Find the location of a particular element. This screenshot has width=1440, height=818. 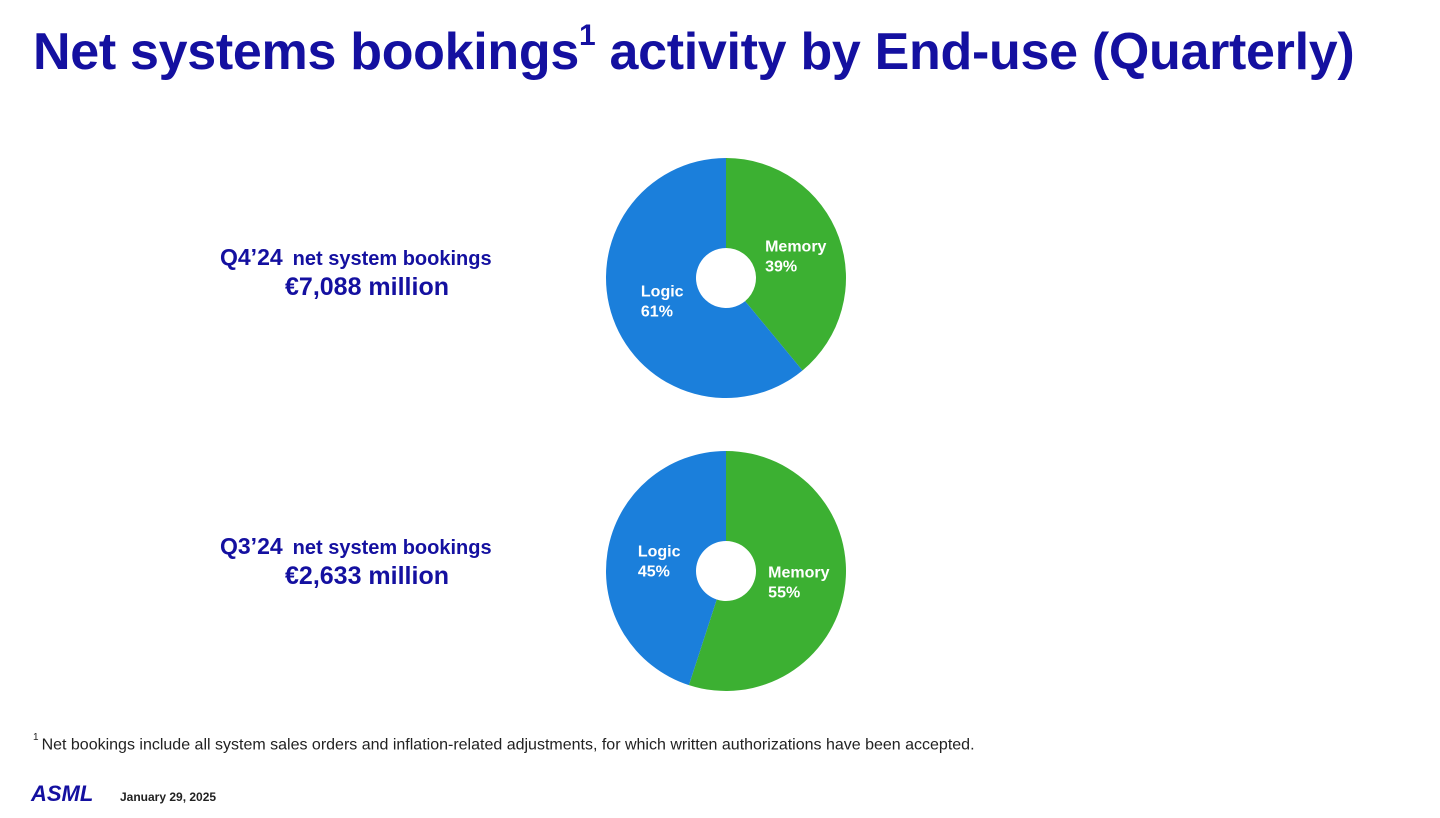

title-superscript: 1 is located at coordinates (587, 35).